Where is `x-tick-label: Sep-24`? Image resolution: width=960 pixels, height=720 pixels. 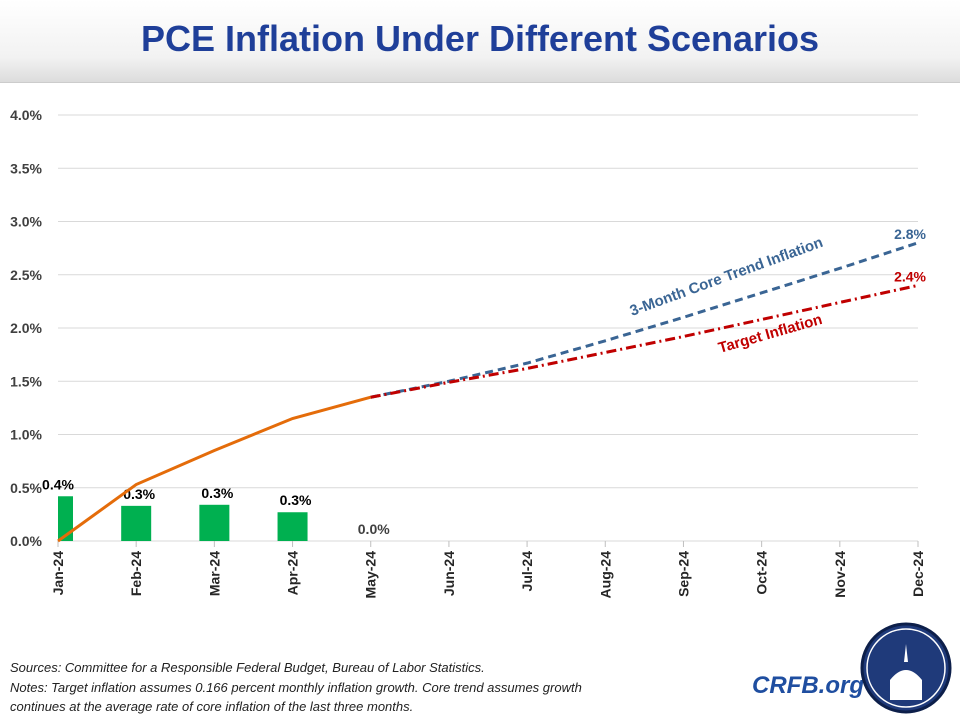 x-tick-label: Sep-24 is located at coordinates (683, 574).